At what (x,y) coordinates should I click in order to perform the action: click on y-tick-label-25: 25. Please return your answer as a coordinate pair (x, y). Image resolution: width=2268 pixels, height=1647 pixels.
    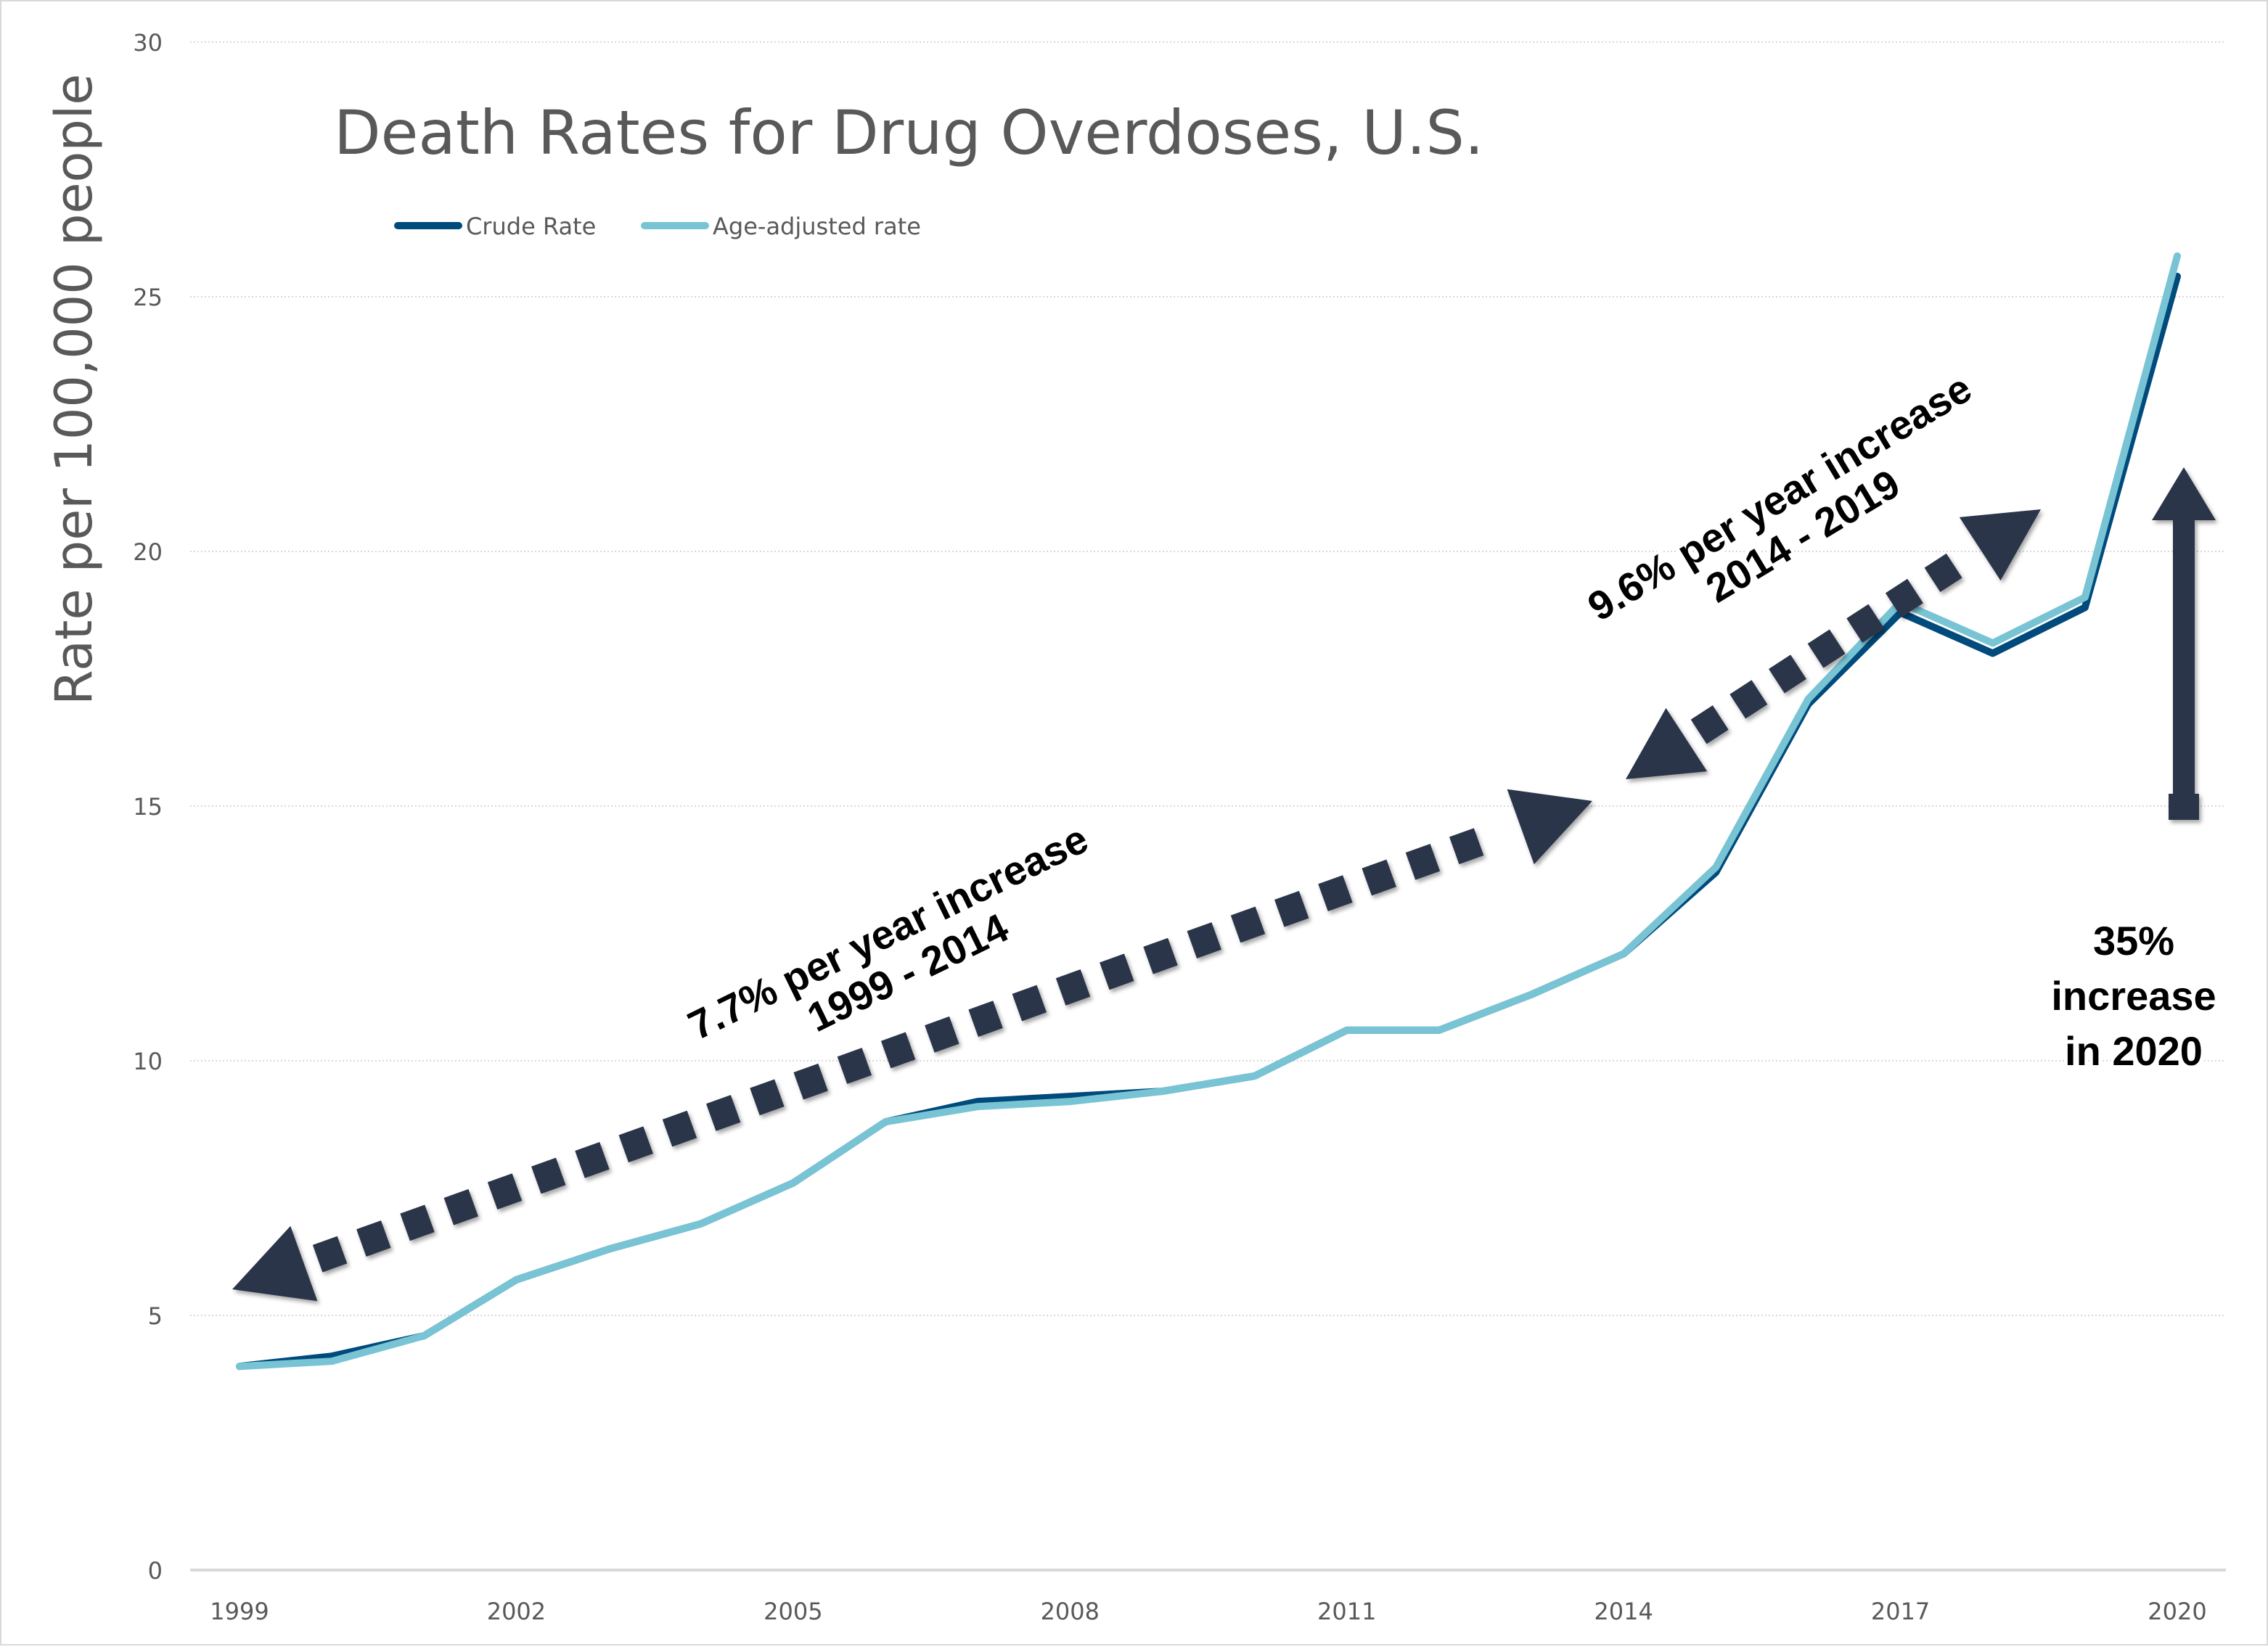
    Looking at the image, I should click on (148, 297).